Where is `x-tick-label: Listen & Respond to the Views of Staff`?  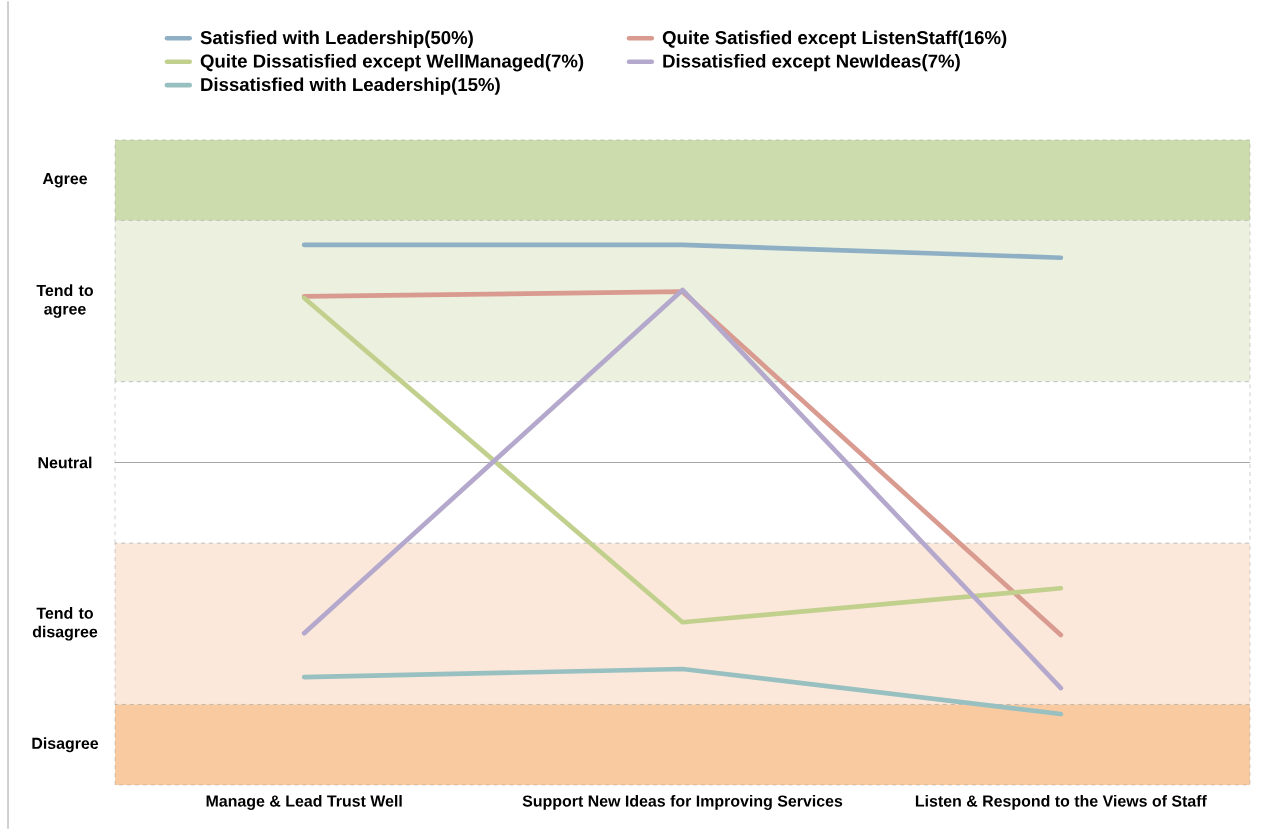 x-tick-label: Listen & Respond to the Views of Staff is located at coordinates (1061, 802).